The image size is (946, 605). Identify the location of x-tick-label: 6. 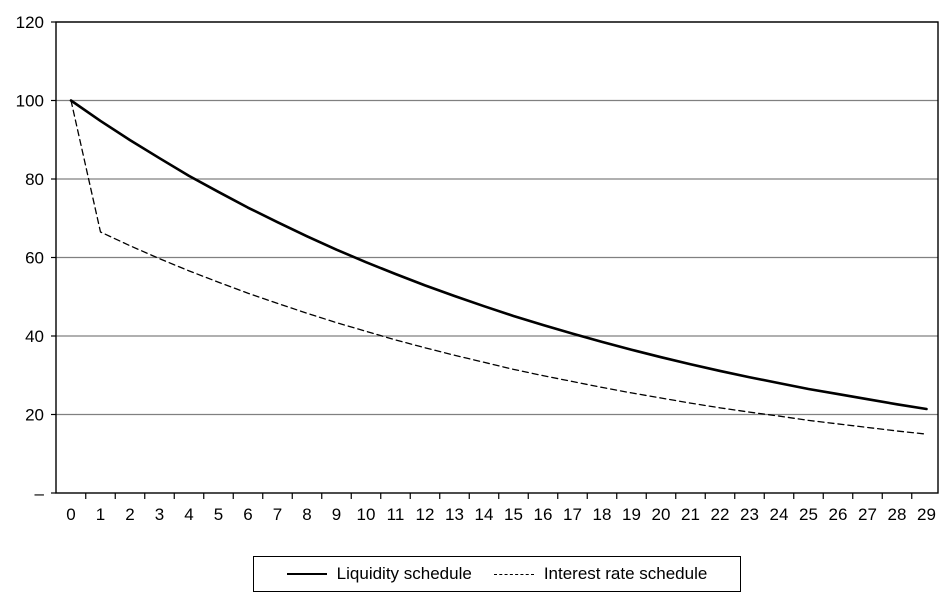
(247, 514).